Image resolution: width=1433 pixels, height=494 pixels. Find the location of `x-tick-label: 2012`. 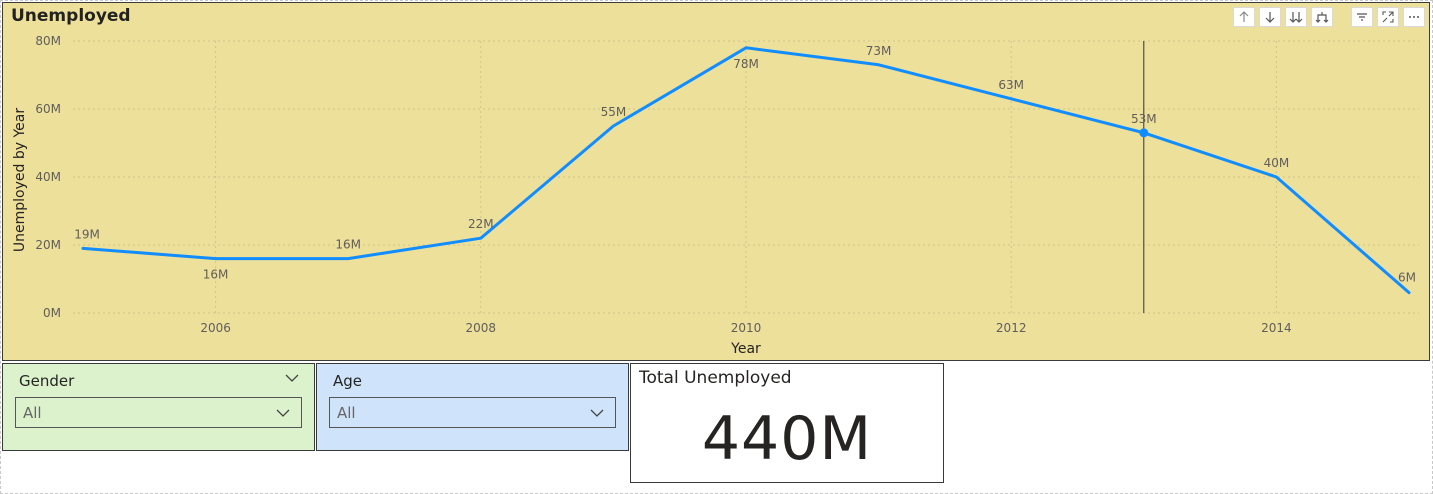

x-tick-label: 2012 is located at coordinates (1011, 328).